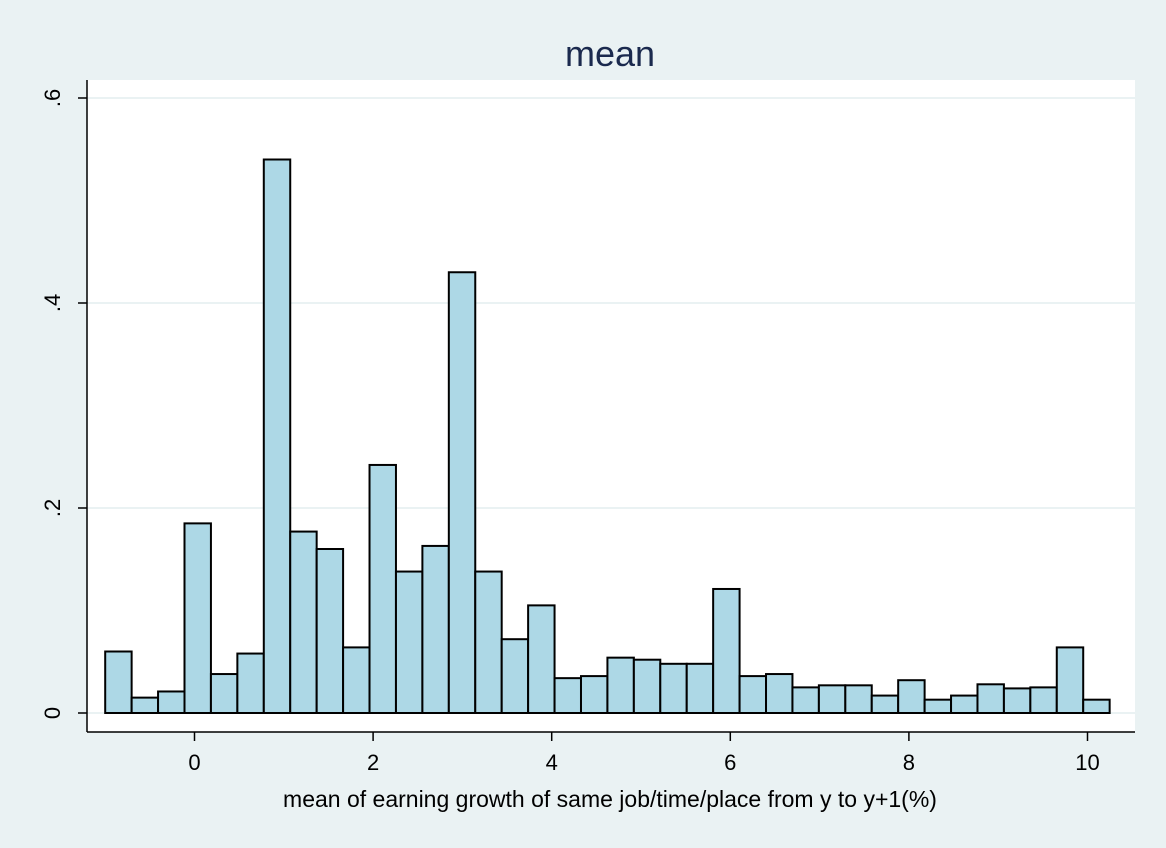 The width and height of the screenshot is (1166, 848). Describe the element at coordinates (1087, 762) in the screenshot. I see `x-tick-label: 10` at that location.